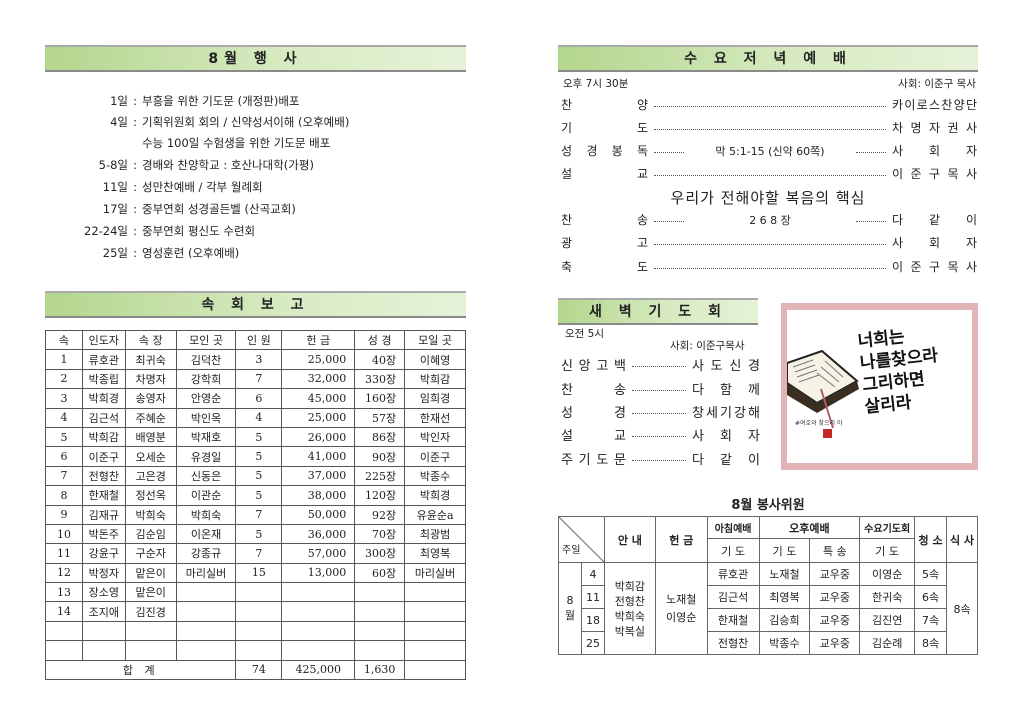 The height and width of the screenshot is (724, 1024). I want to click on table-row, so click(255, 631).